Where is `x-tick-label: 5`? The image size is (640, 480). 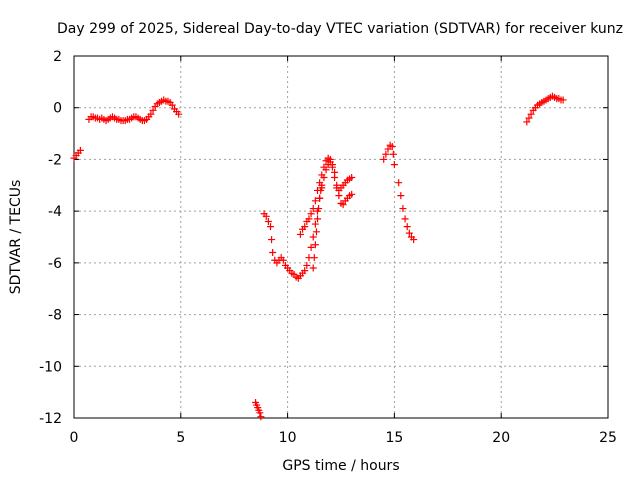
x-tick-label: 5 is located at coordinates (180, 438).